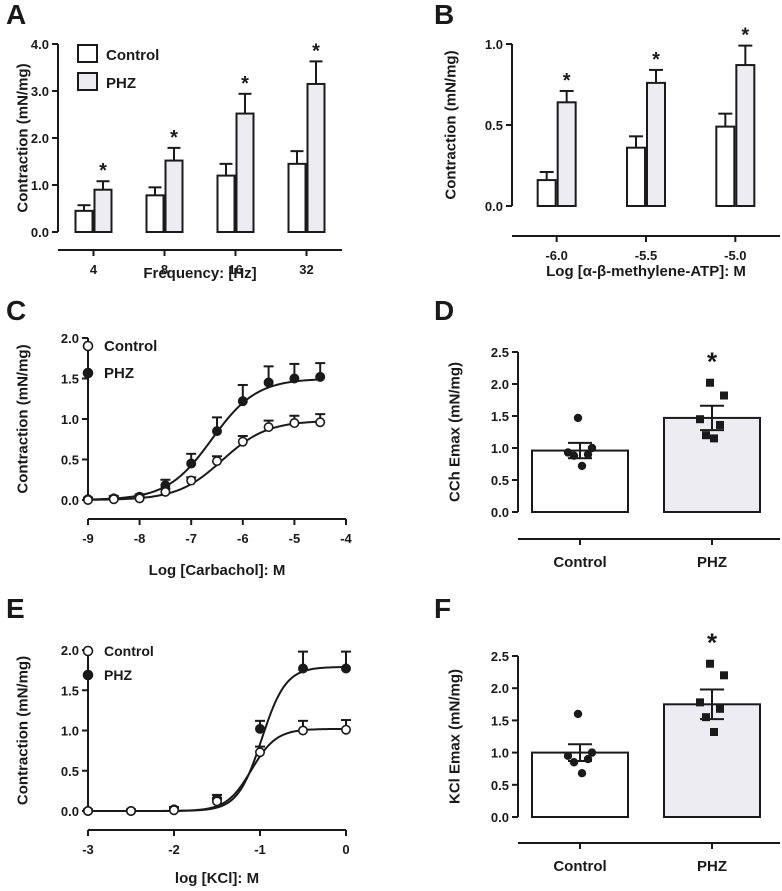 This screenshot has width=782, height=891. Describe the element at coordinates (40, 91) in the screenshot. I see `y-tick-label: 3.0` at that location.